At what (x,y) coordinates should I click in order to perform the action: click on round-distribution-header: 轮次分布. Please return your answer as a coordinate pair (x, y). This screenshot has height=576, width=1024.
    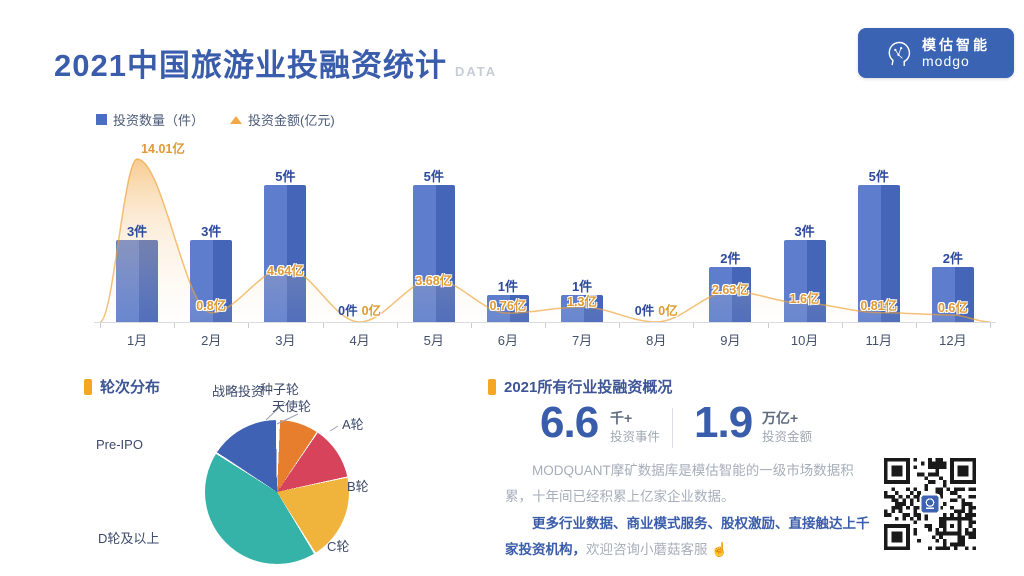
    Looking at the image, I should click on (122, 386).